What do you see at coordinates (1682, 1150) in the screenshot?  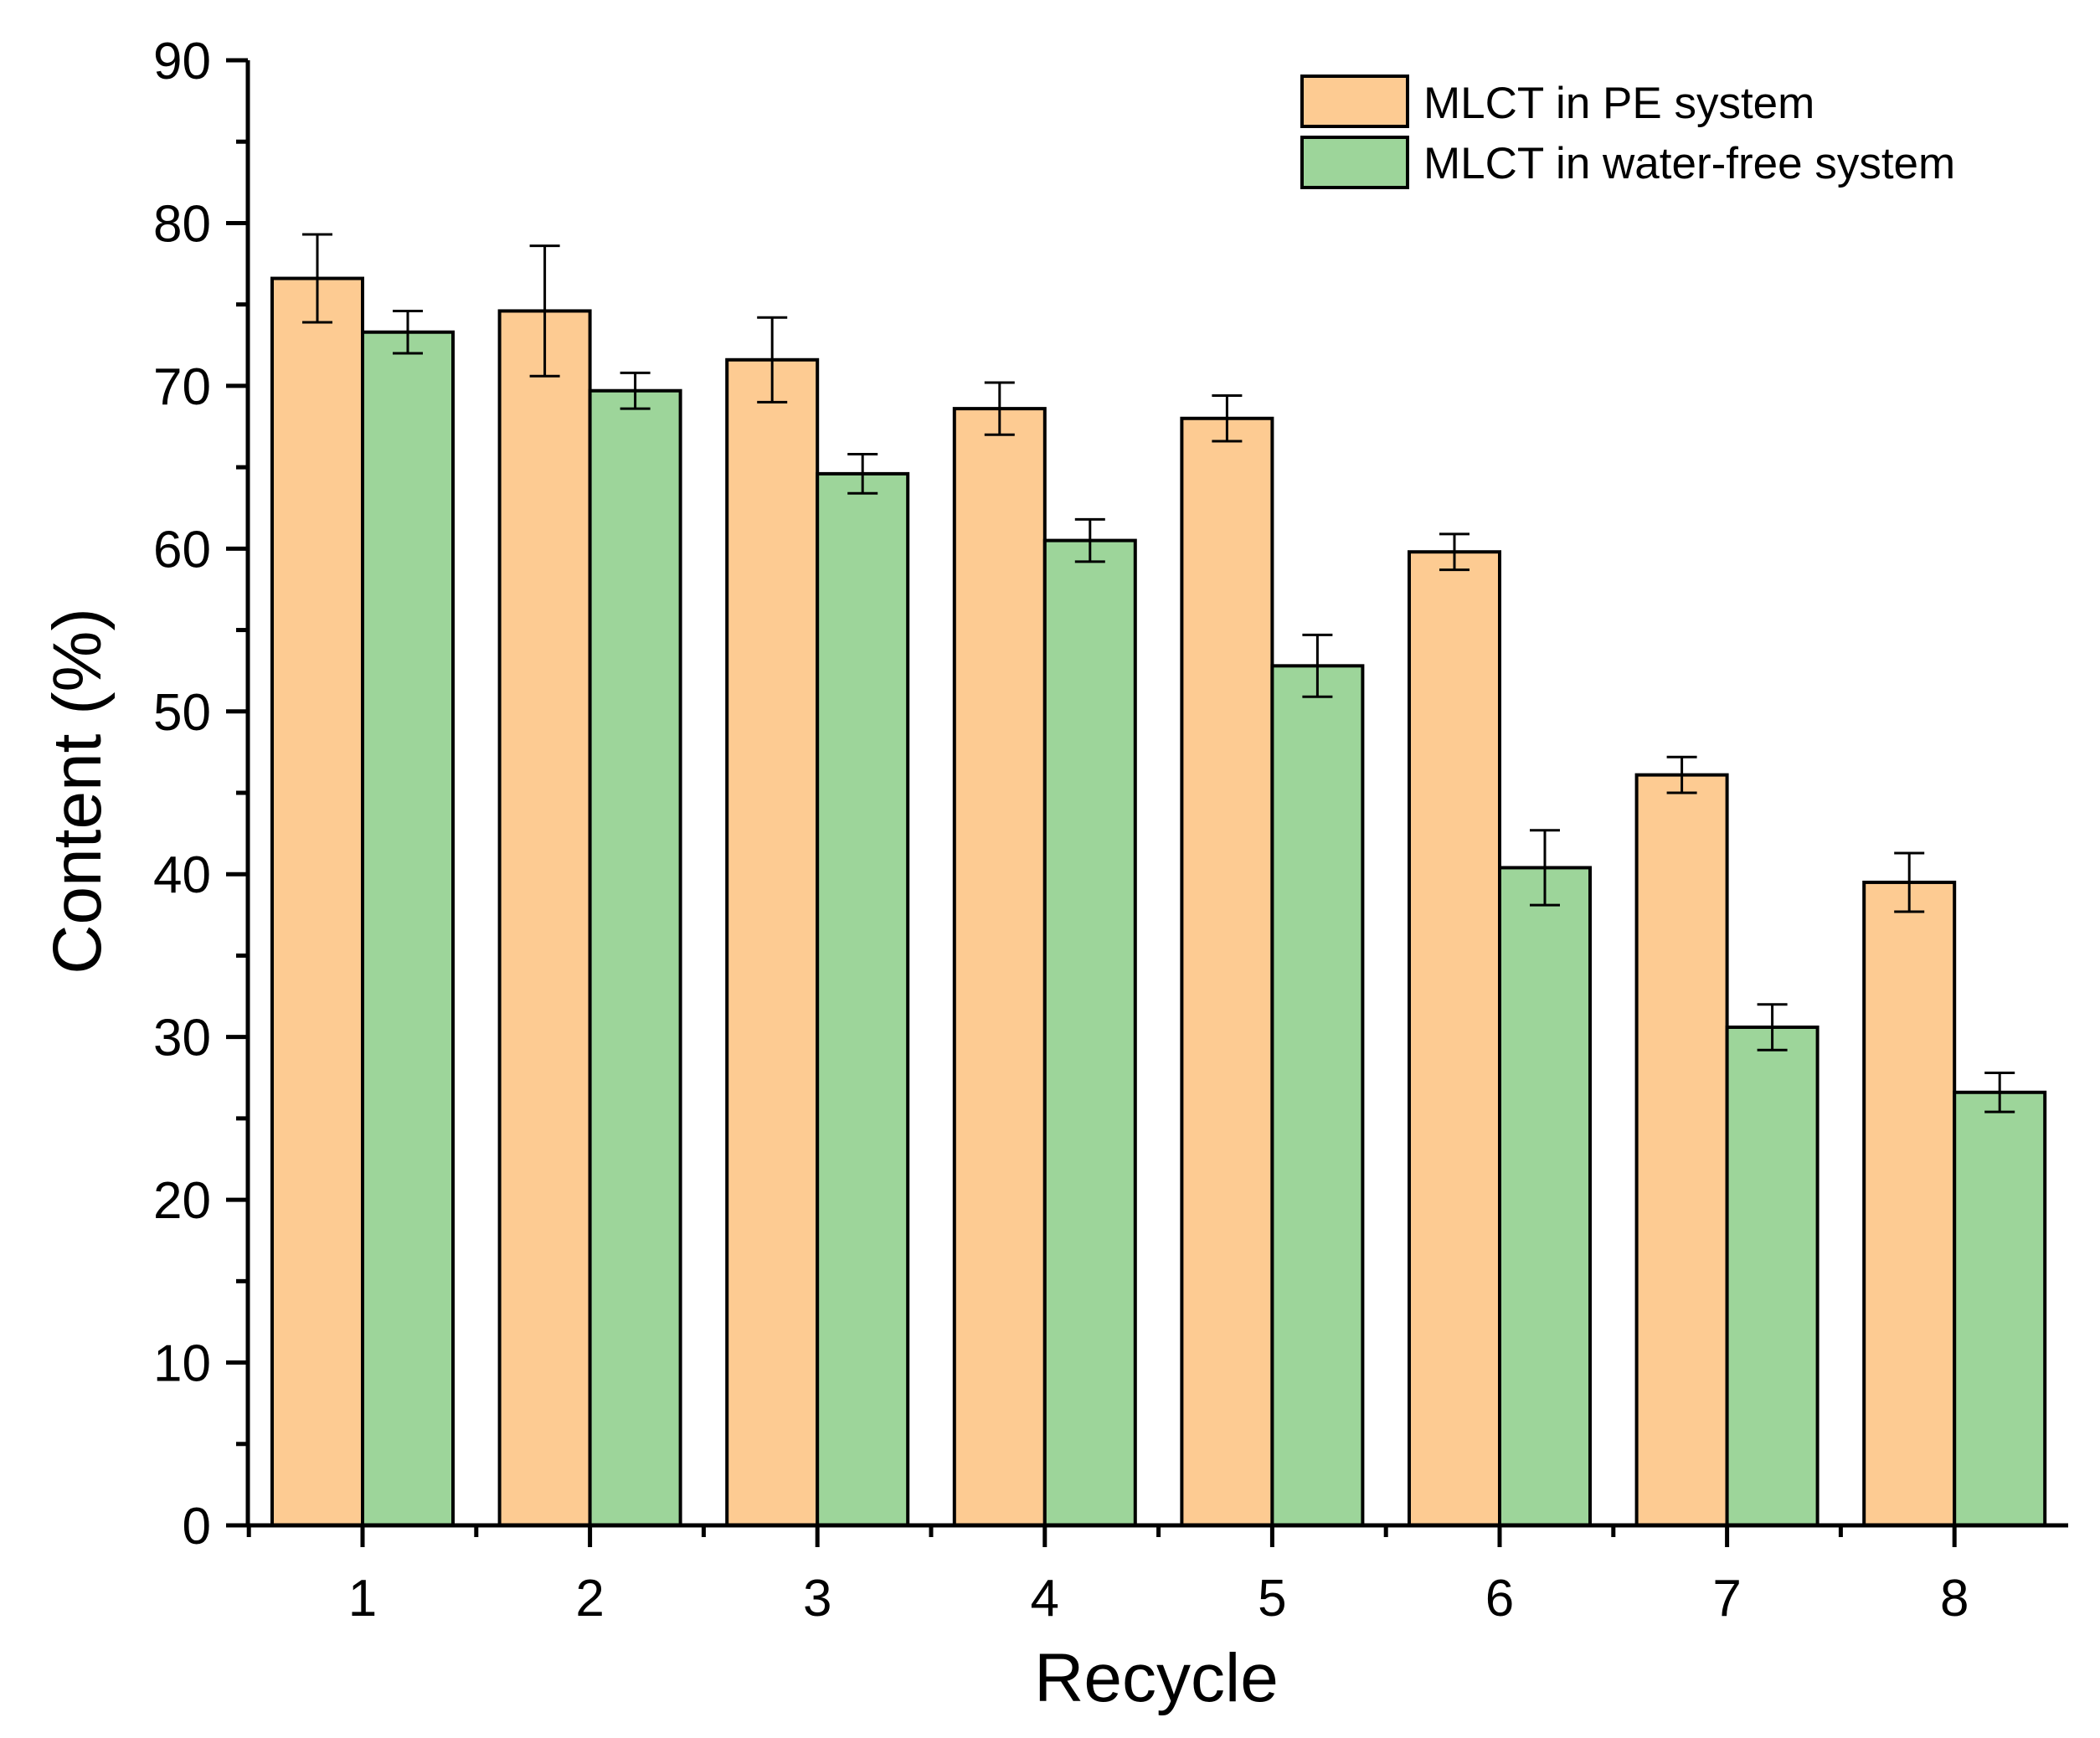 I see `bar-s1-c7` at bounding box center [1682, 1150].